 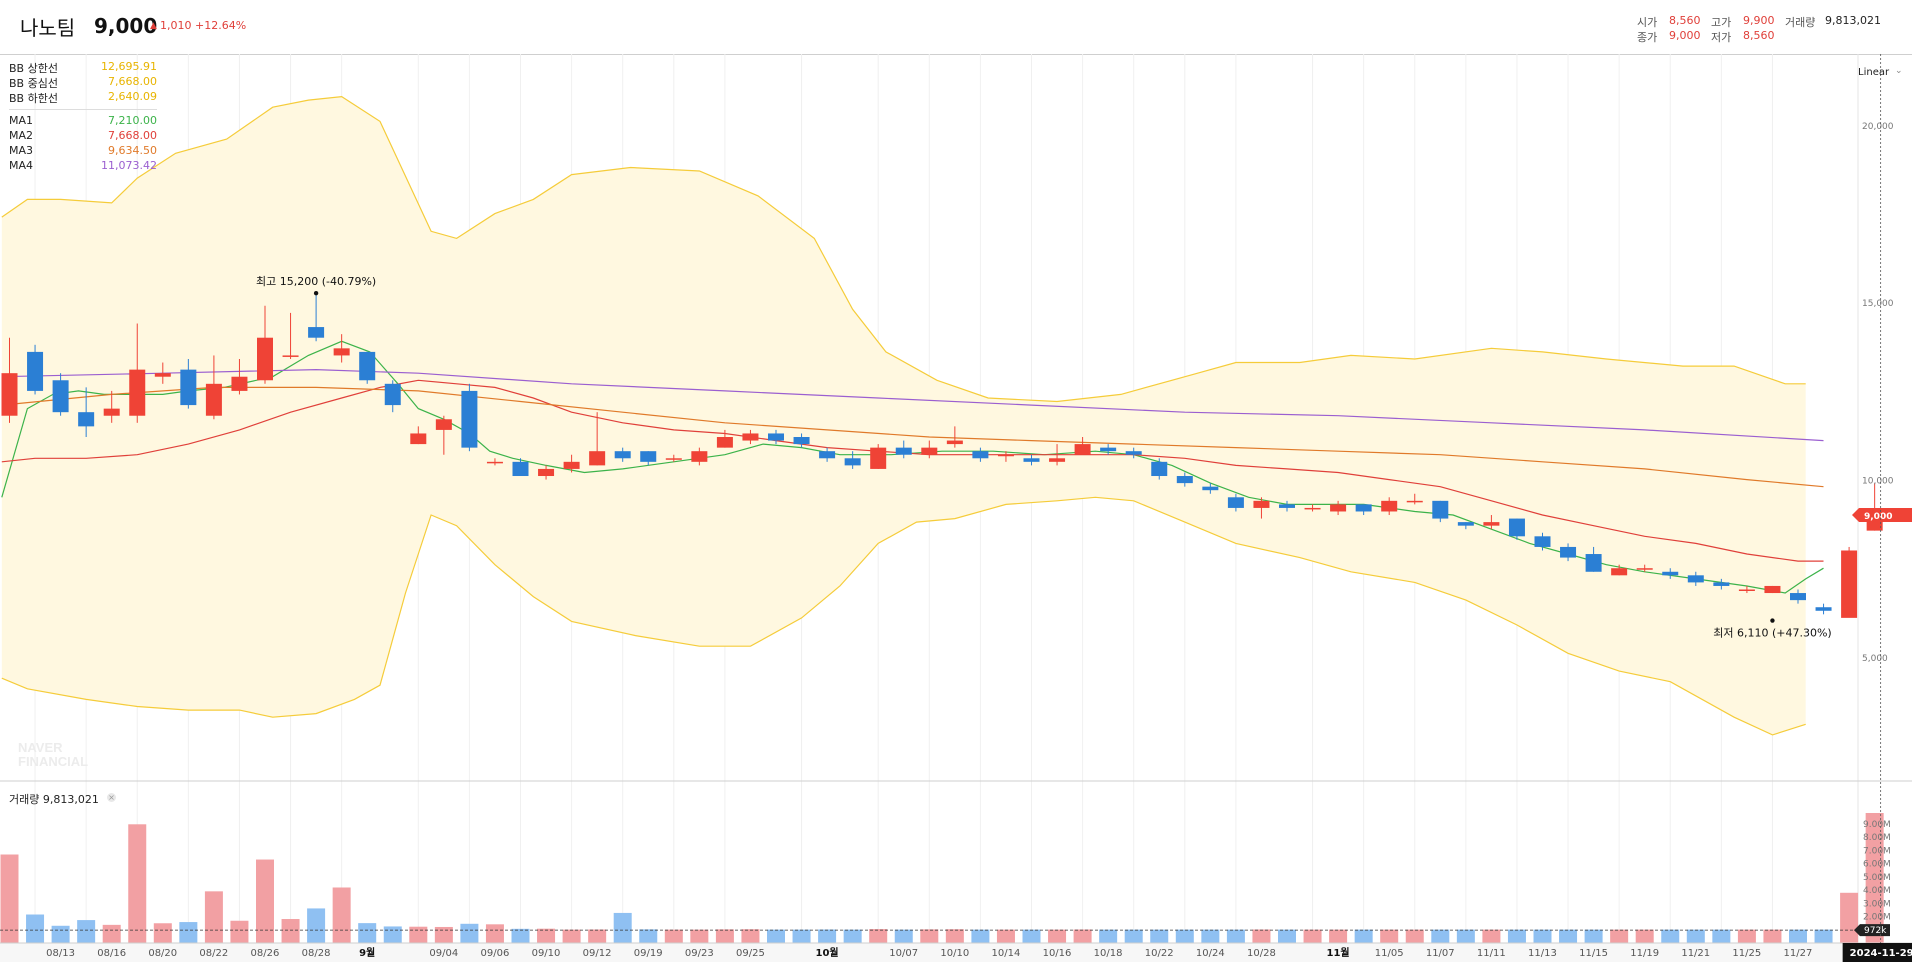 What do you see at coordinates (53, 761) in the screenshot?
I see `watermark-logo: FINANCIAL` at bounding box center [53, 761].